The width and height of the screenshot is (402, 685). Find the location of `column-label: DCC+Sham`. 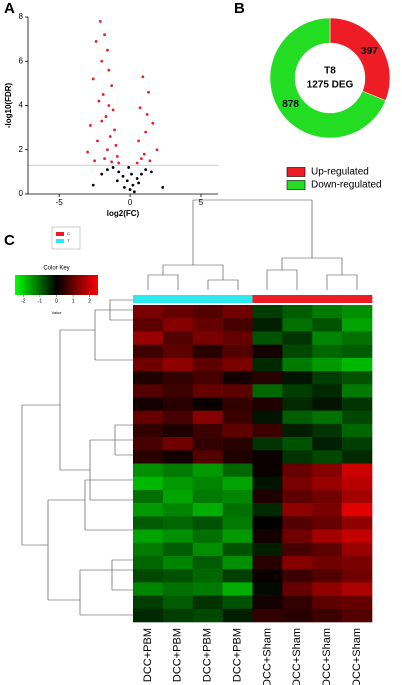

column-label: DCC+Sham is located at coordinates (267, 656).